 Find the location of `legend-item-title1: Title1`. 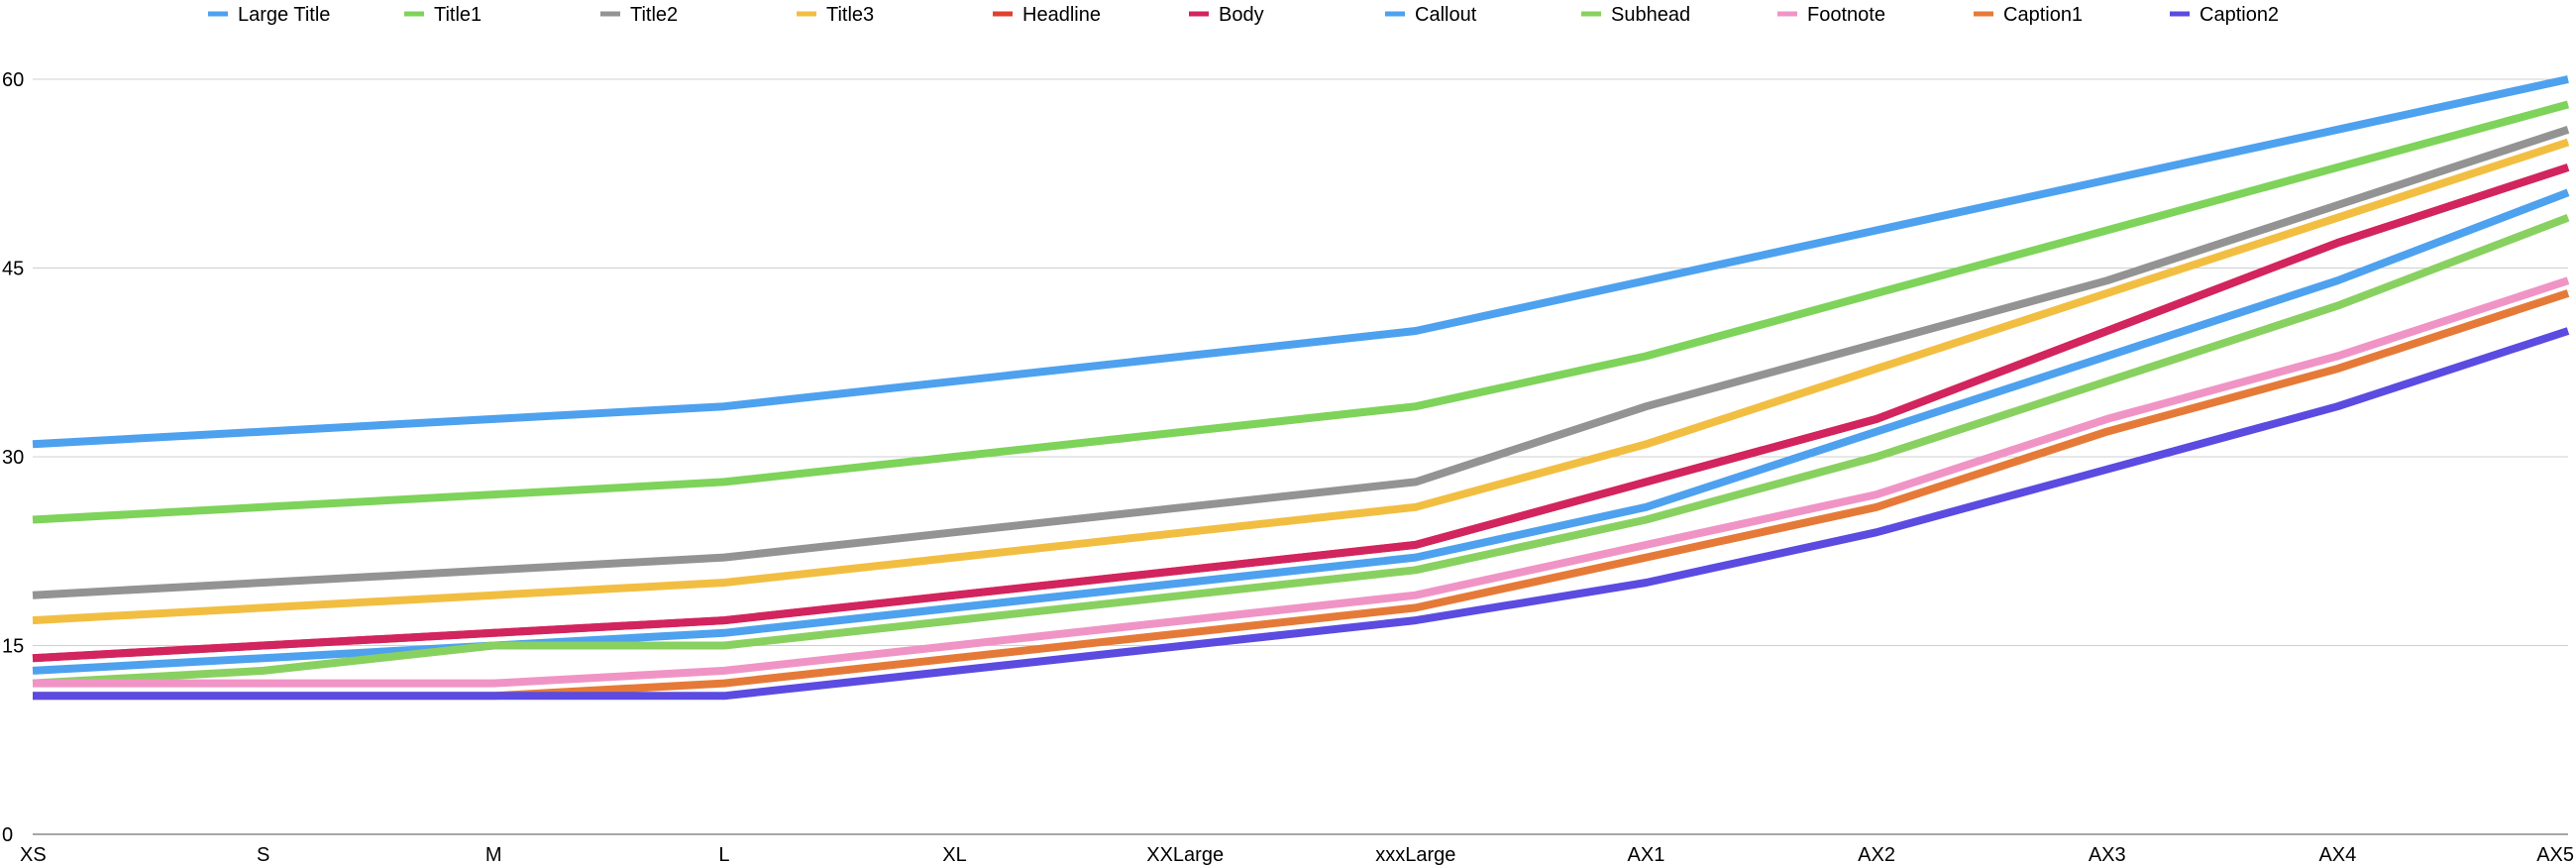

legend-item-title1: Title1 is located at coordinates (443, 15).